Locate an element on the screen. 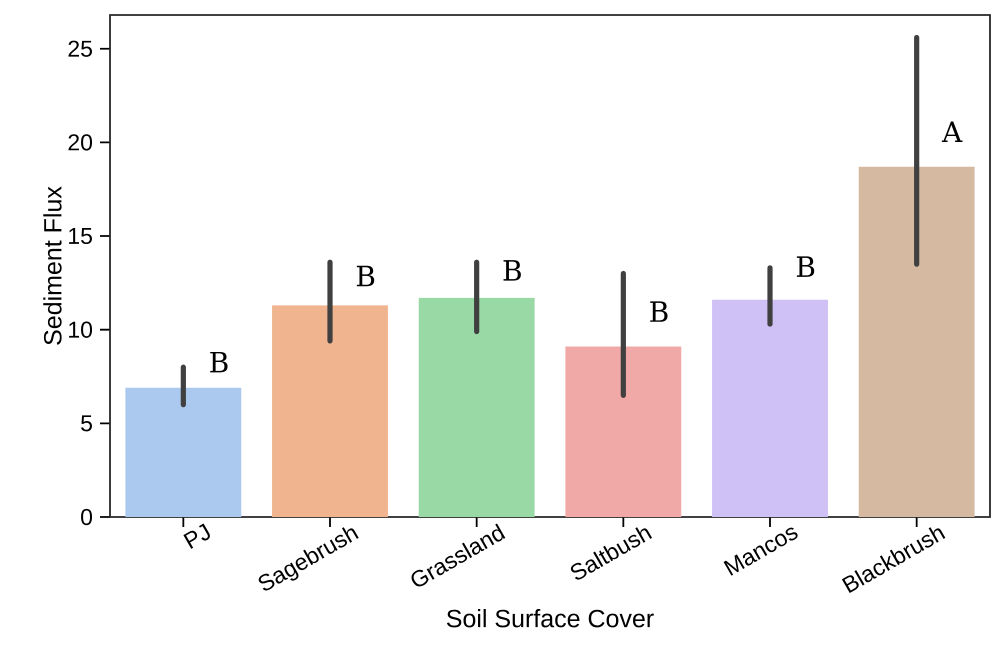 This screenshot has height=654, width=994. y-tick-label: 5 is located at coordinates (86, 423).